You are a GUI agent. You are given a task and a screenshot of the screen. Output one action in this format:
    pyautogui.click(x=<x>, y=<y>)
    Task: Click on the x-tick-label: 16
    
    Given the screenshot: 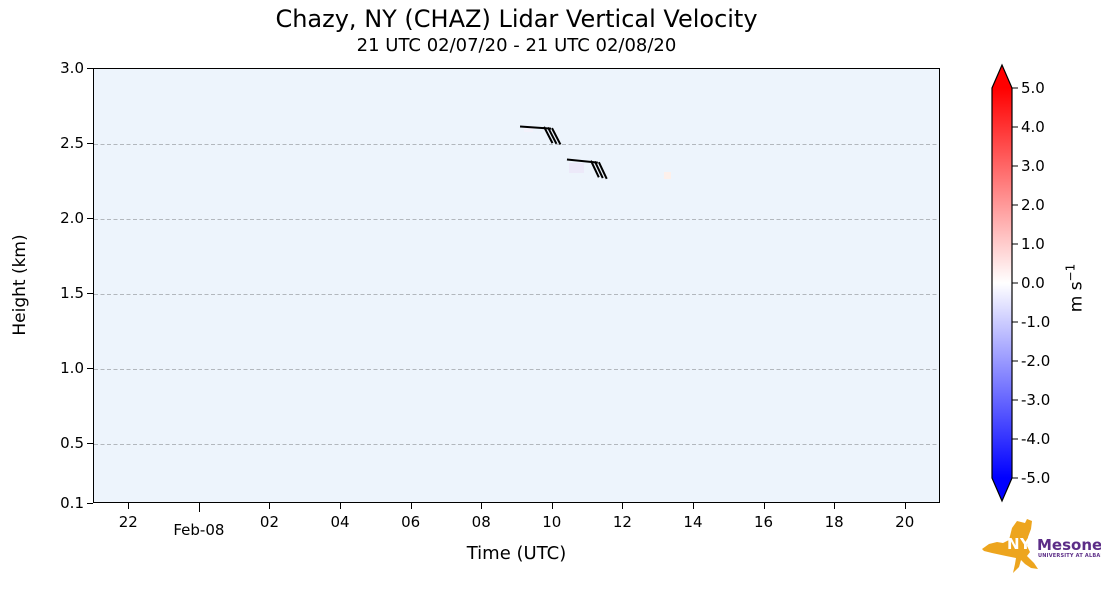 What is the action you would take?
    pyautogui.click(x=763, y=522)
    